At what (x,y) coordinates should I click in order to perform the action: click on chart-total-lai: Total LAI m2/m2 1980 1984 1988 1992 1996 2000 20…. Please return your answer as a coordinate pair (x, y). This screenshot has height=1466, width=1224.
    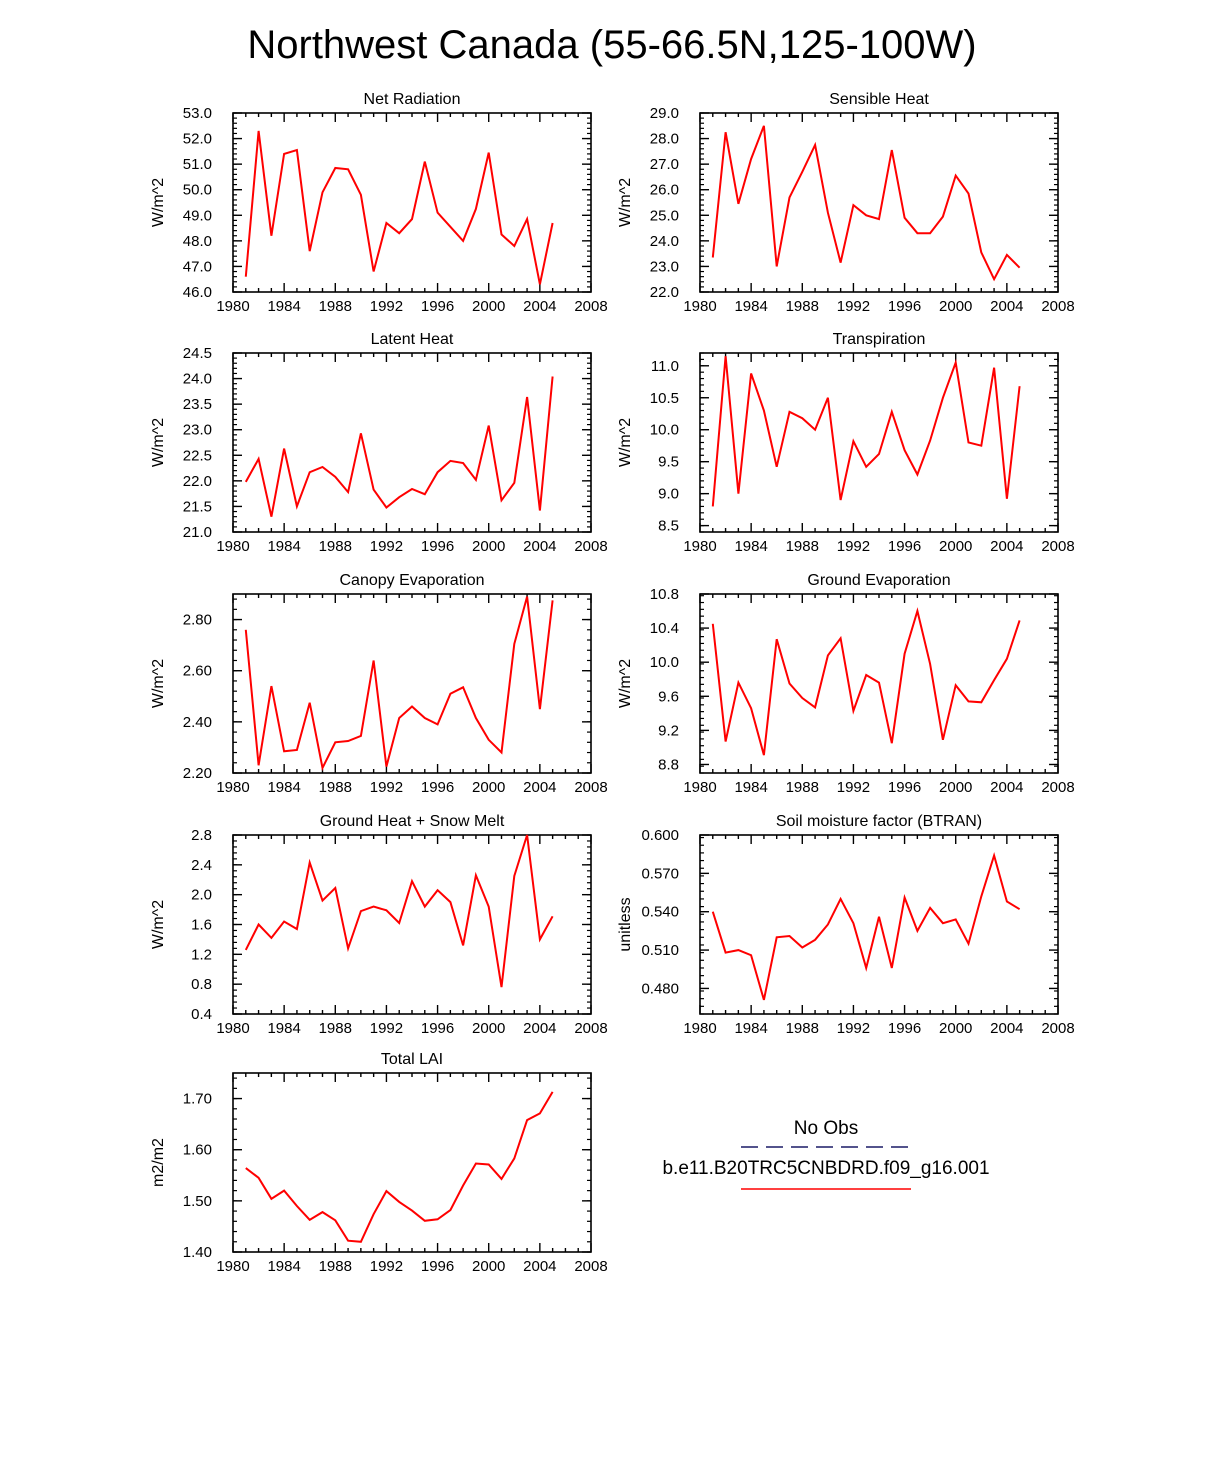
    Looking at the image, I should click on (379, 1163).